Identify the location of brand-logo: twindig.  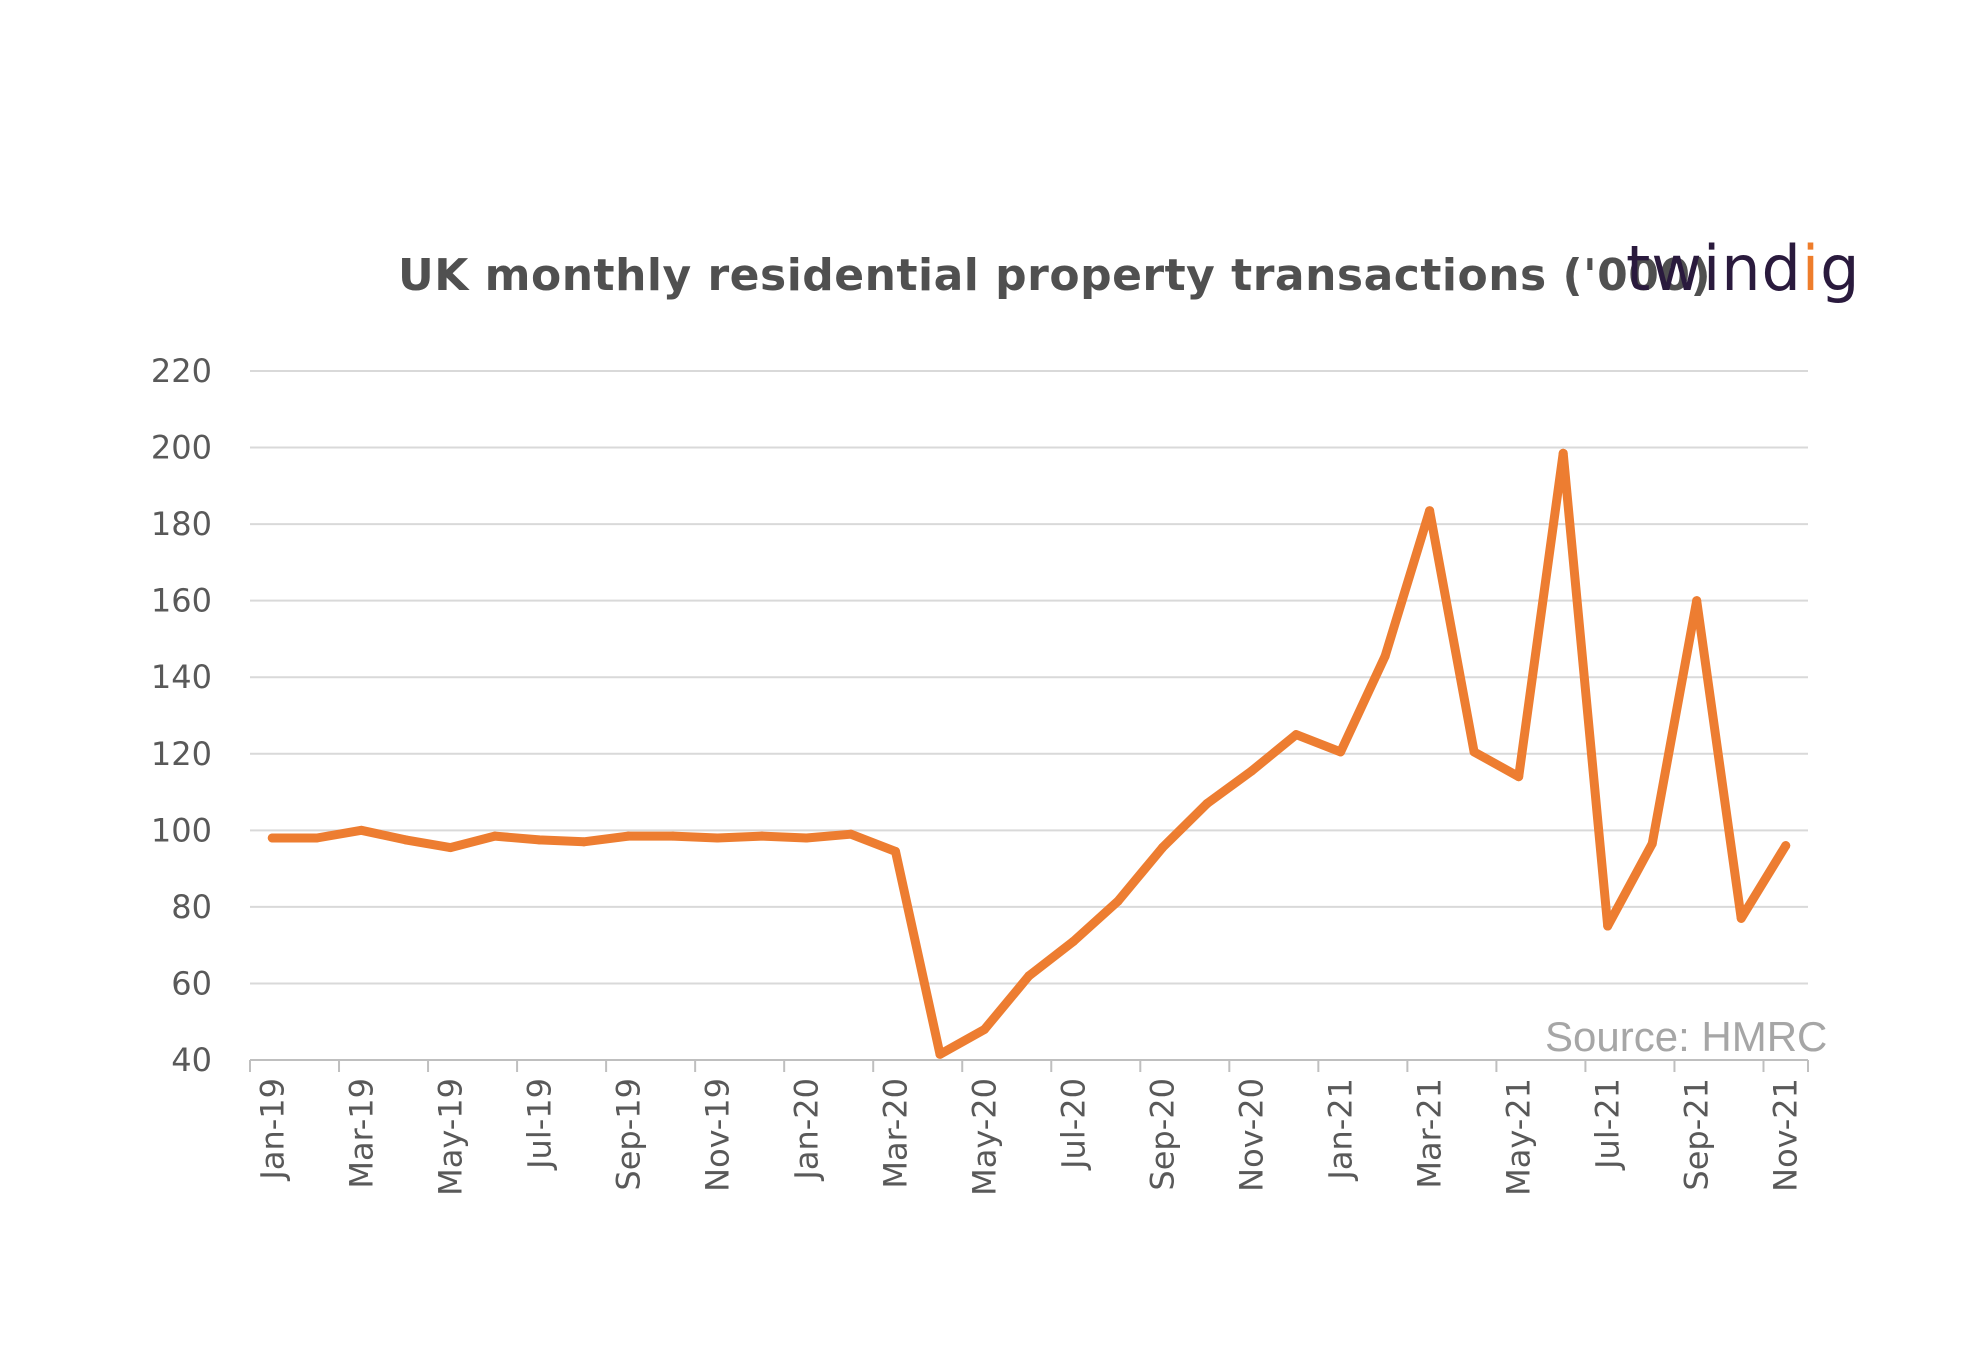
(1743, 268).